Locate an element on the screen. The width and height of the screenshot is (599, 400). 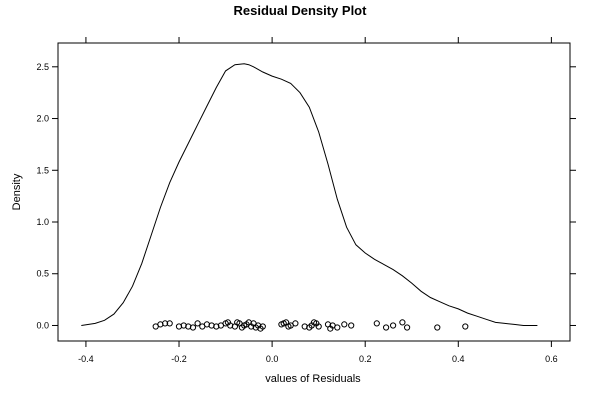
x-tick-label: -0.4 is located at coordinates (86, 359).